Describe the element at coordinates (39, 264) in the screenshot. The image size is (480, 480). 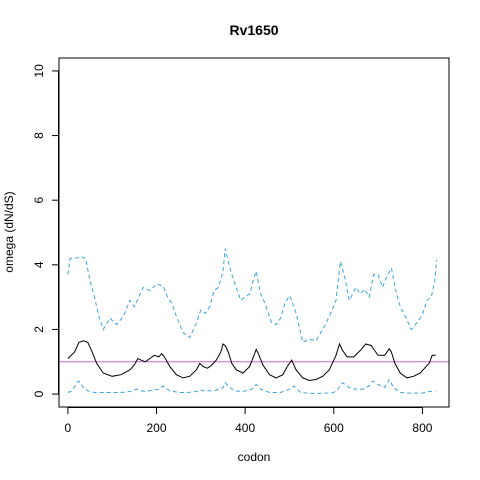
I see `y-tick-label: 4` at that location.